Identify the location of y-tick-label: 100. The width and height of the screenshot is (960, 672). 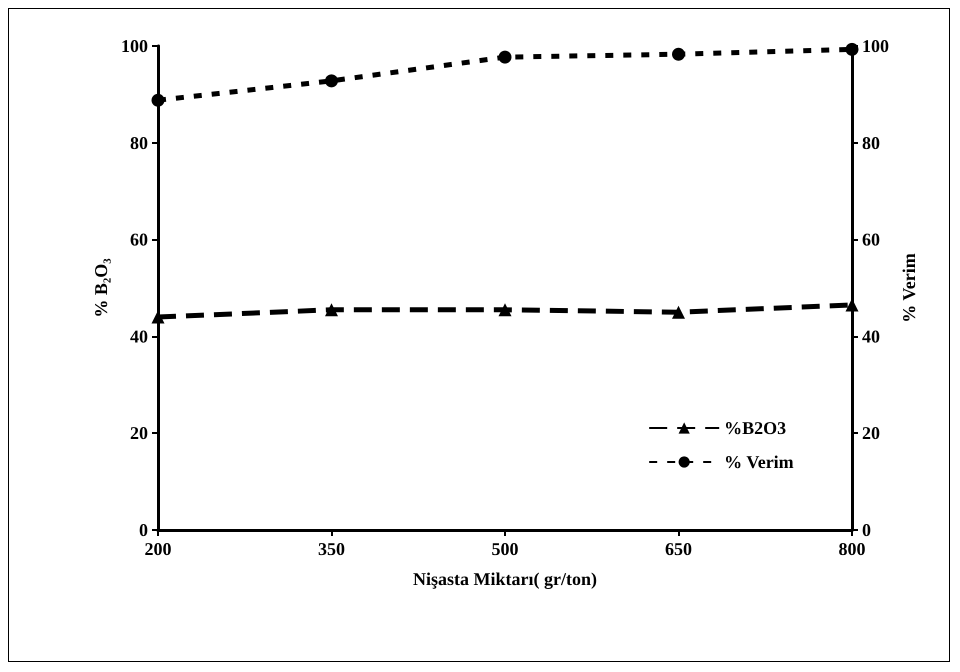
(134, 46).